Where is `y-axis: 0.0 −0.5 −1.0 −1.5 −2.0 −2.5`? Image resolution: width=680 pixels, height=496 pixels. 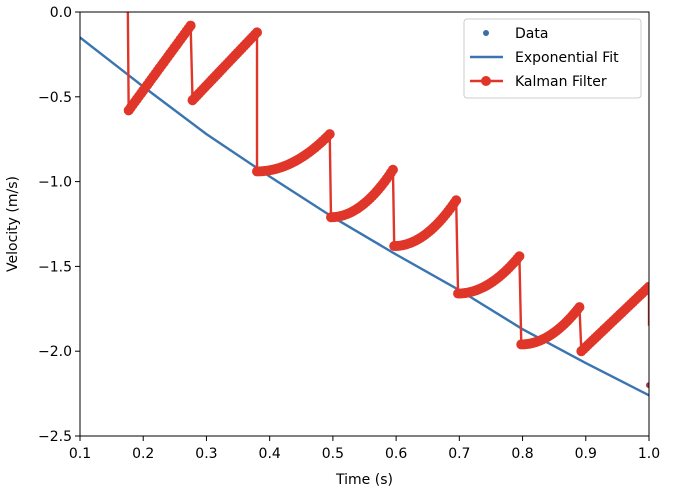 y-axis: 0.0 −0.5 −1.0 −1.5 −2.0 −2.5 is located at coordinates (59, 225).